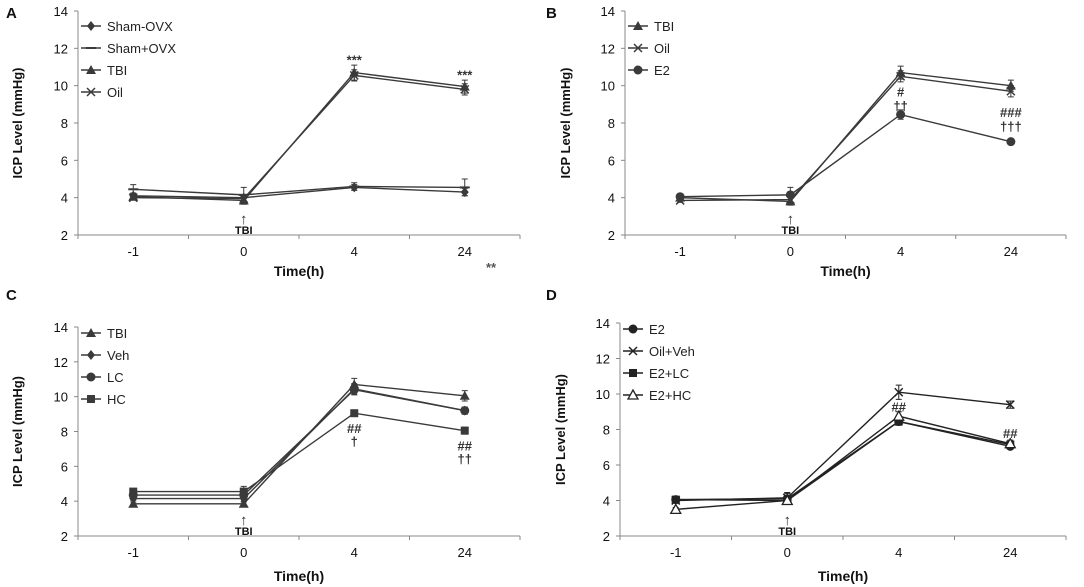  I want to click on panel-b-label: B, so click(551, 13).